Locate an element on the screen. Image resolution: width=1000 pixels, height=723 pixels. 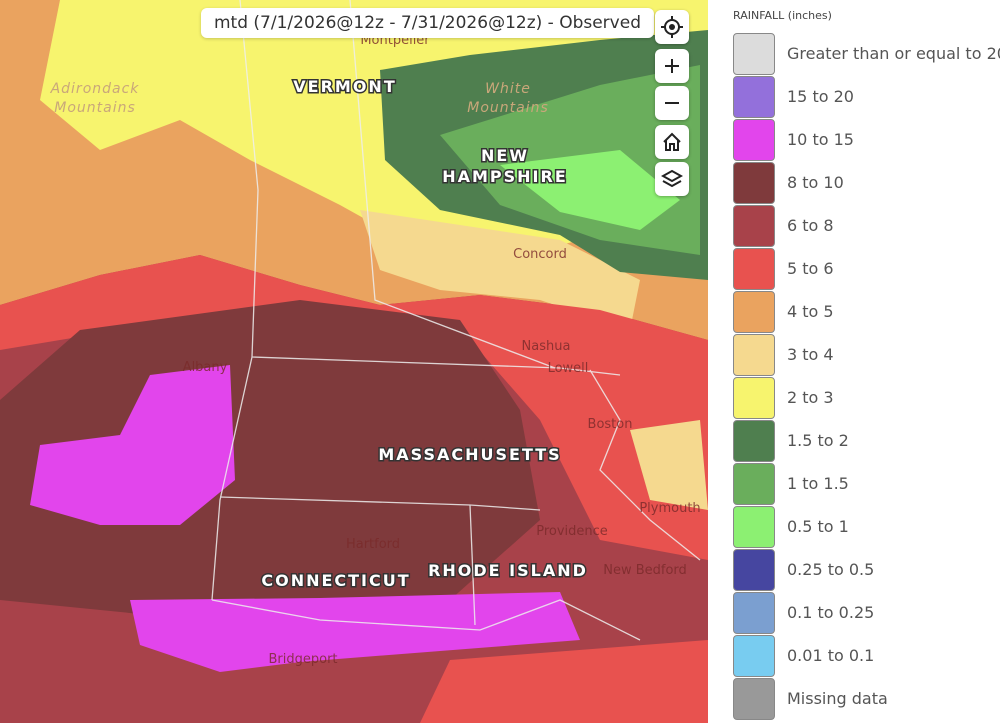
state-label: NEW is located at coordinates (505, 155).